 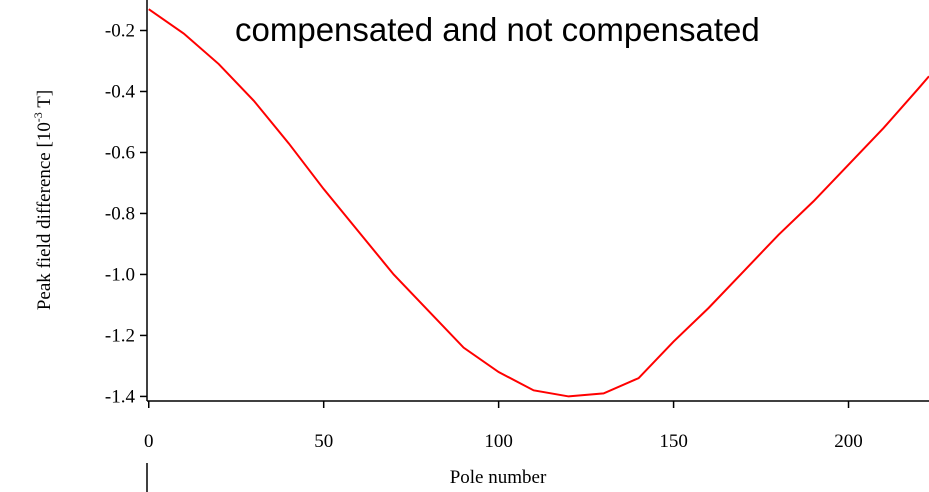 I want to click on y-tick-label: -0.4, so click(x=120, y=91).